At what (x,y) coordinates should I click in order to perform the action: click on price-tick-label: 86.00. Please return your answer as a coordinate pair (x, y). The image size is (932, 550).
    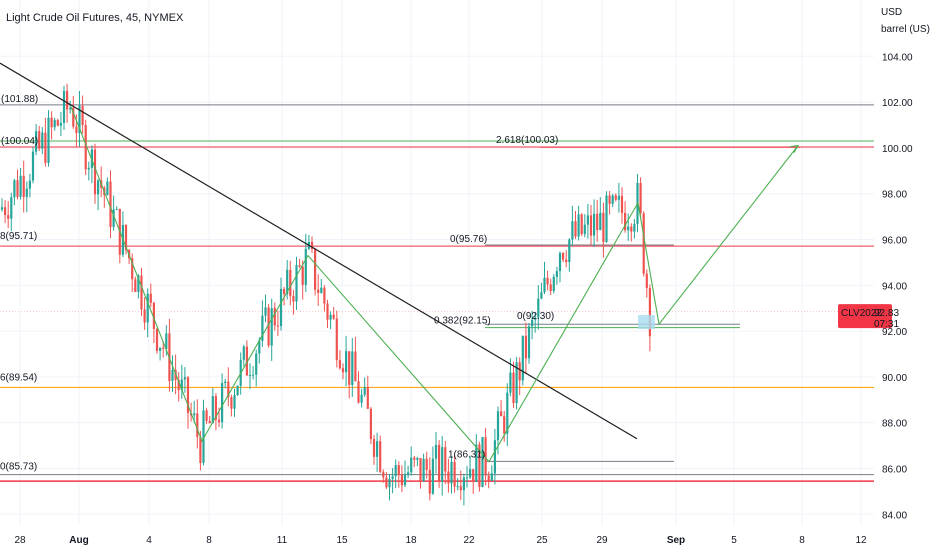
    Looking at the image, I should click on (894, 470).